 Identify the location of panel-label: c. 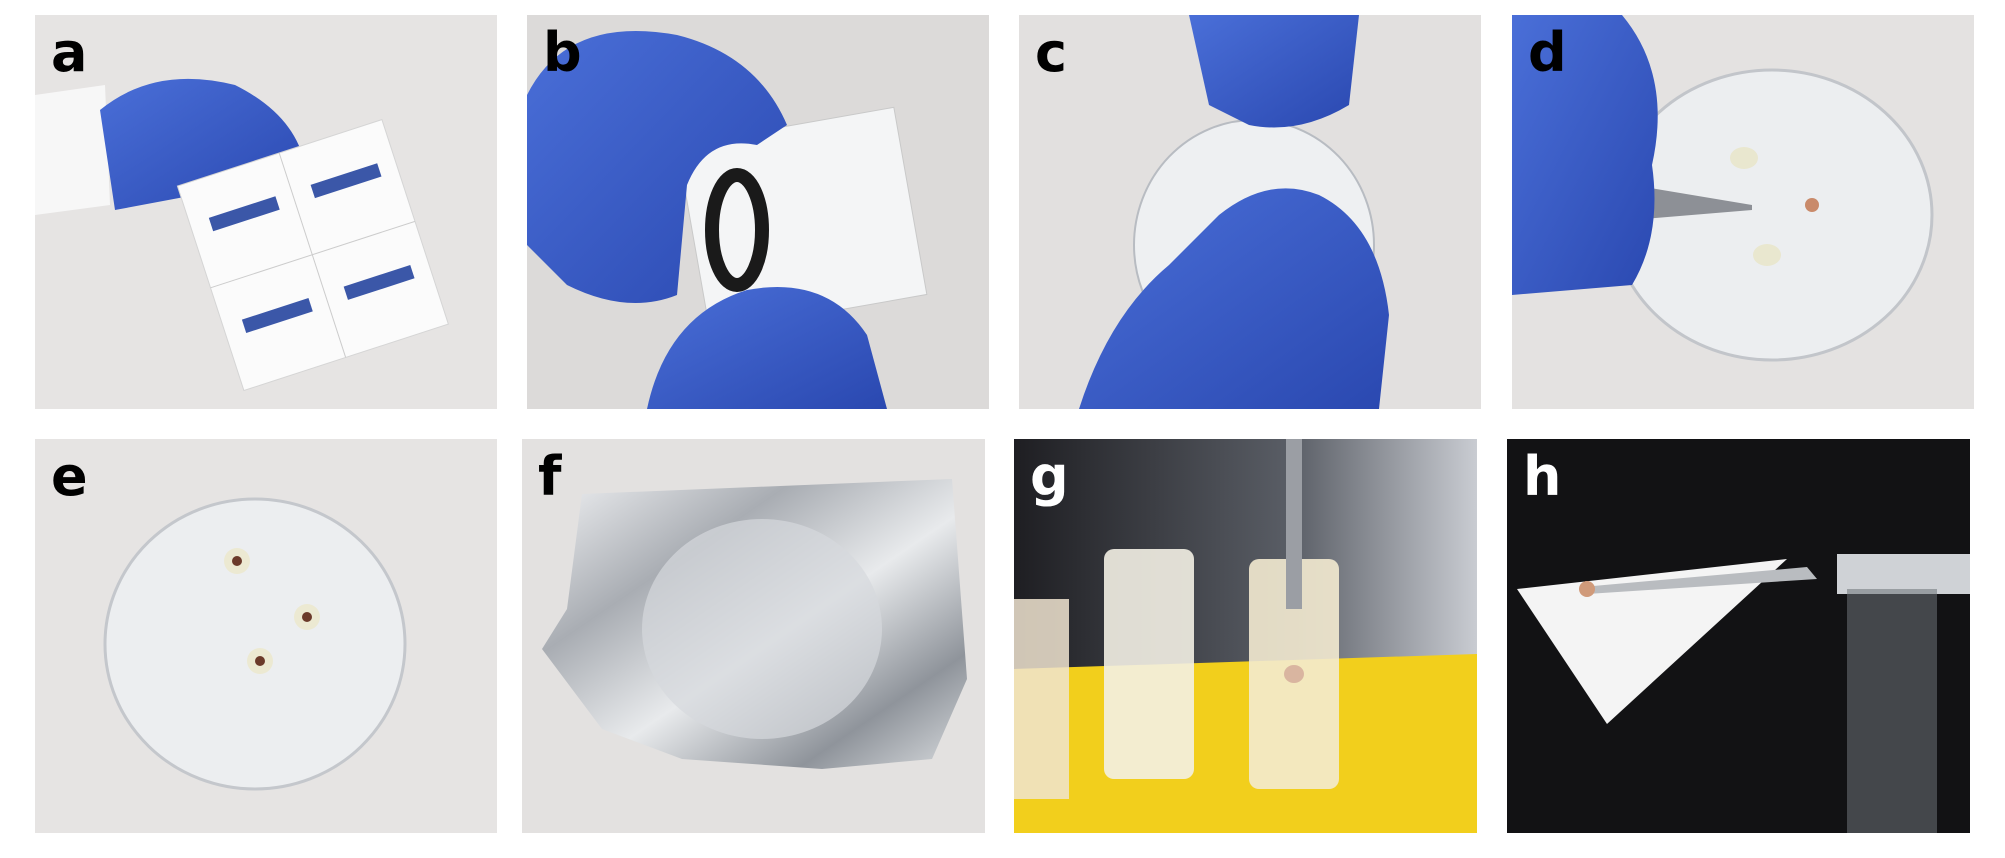
(1051, 52).